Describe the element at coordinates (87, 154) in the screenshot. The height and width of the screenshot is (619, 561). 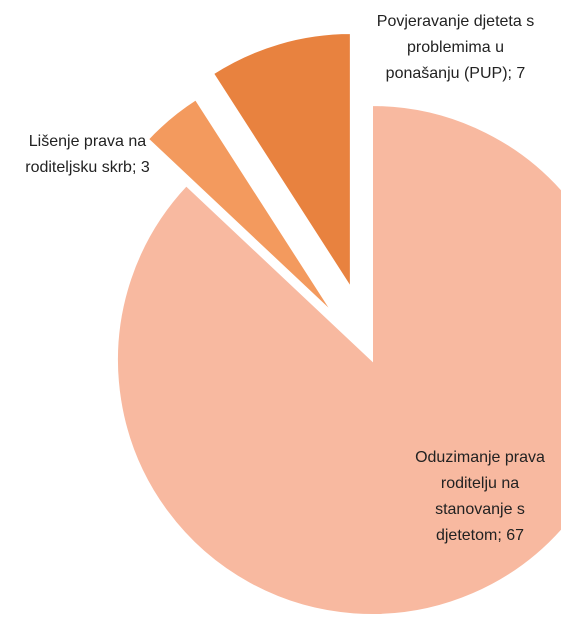
I see `slice-label: Lišenje prava na roditeljsku skrb; 3` at that location.